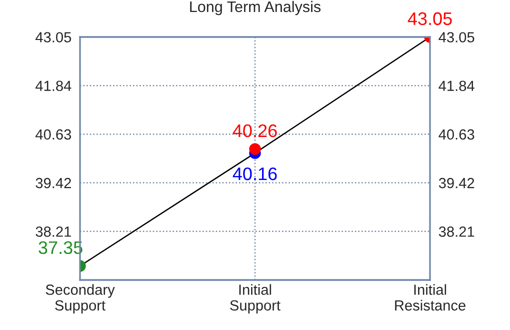 The height and width of the screenshot is (330, 510). I want to click on data-label: 40.26, so click(254, 131).